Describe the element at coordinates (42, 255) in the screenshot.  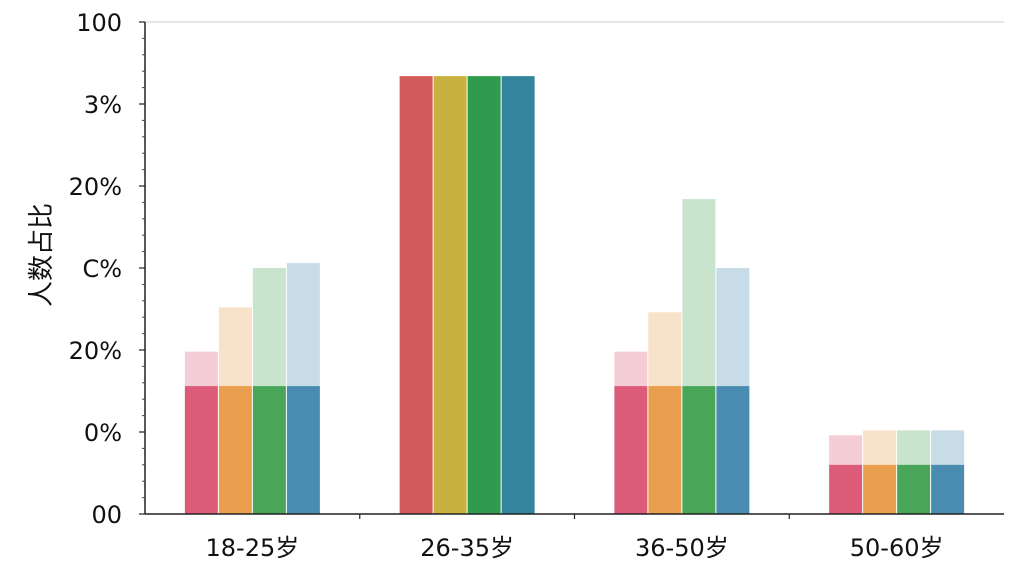
I see `y-axis-title: 人数占比` at that location.